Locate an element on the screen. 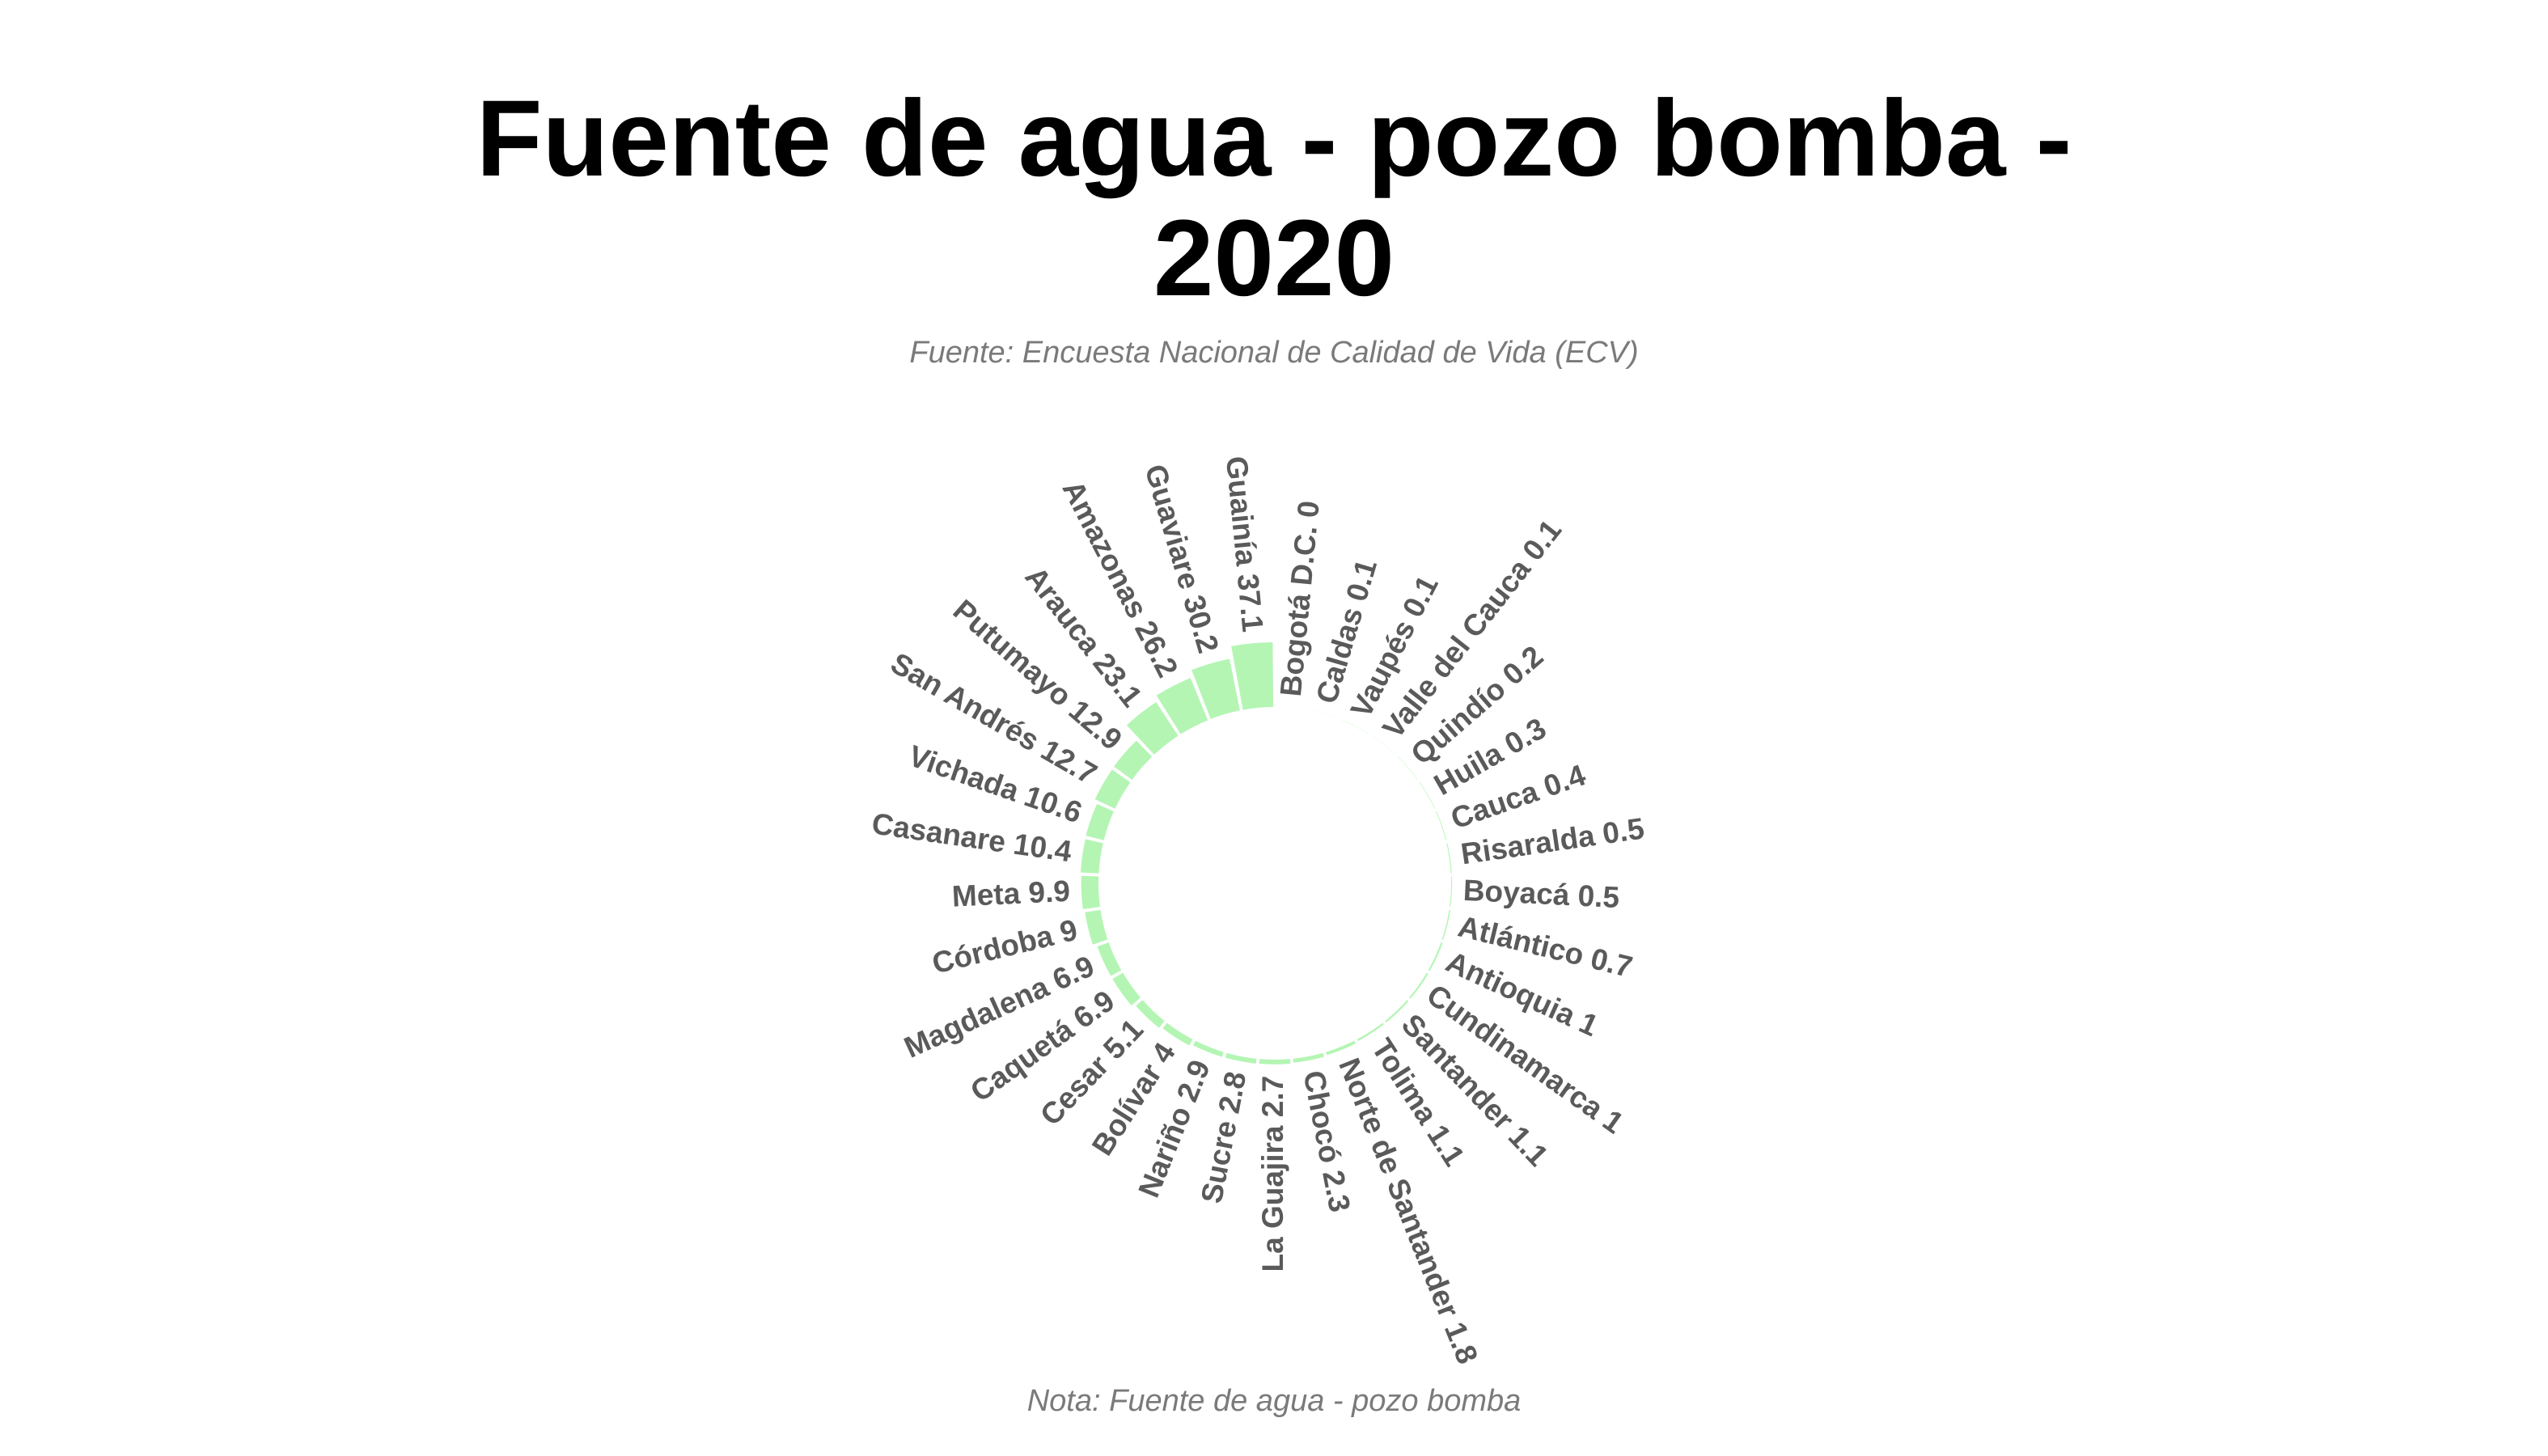 This screenshot has width=2548, height=1456. bar-valle-del-cauca is located at coordinates (1383, 745).